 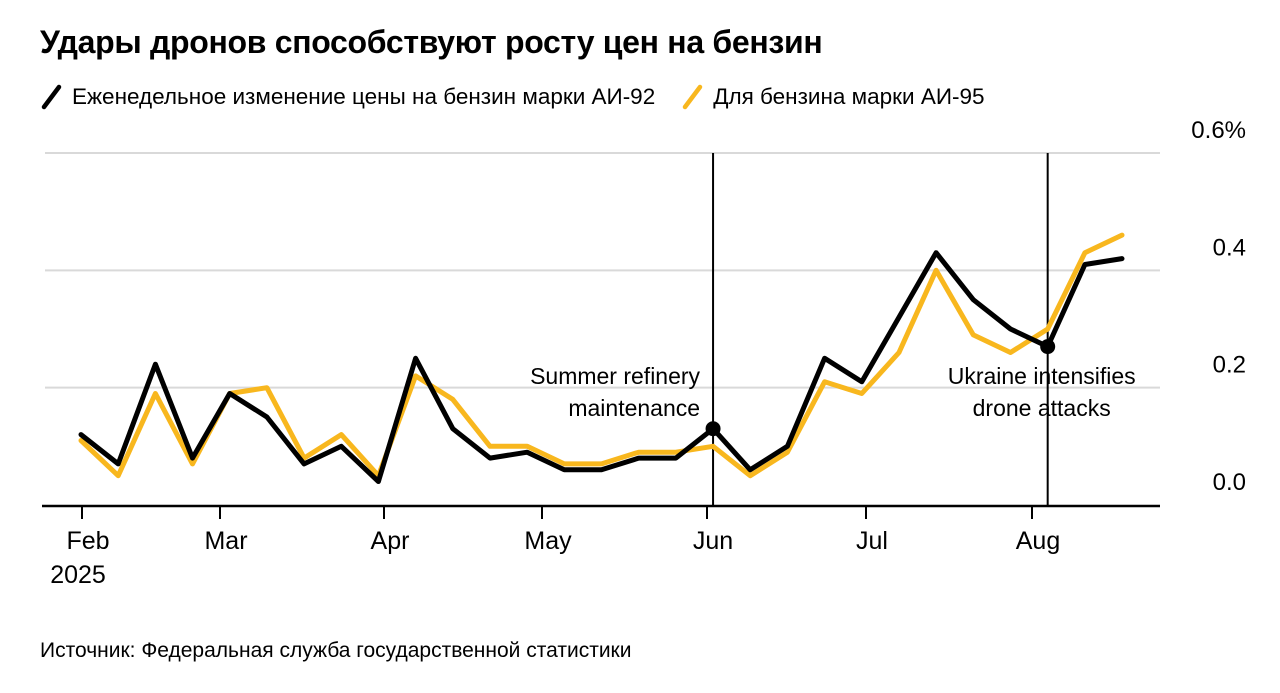 I want to click on x-tick-label-Aug: Aug, so click(x=1038, y=541).